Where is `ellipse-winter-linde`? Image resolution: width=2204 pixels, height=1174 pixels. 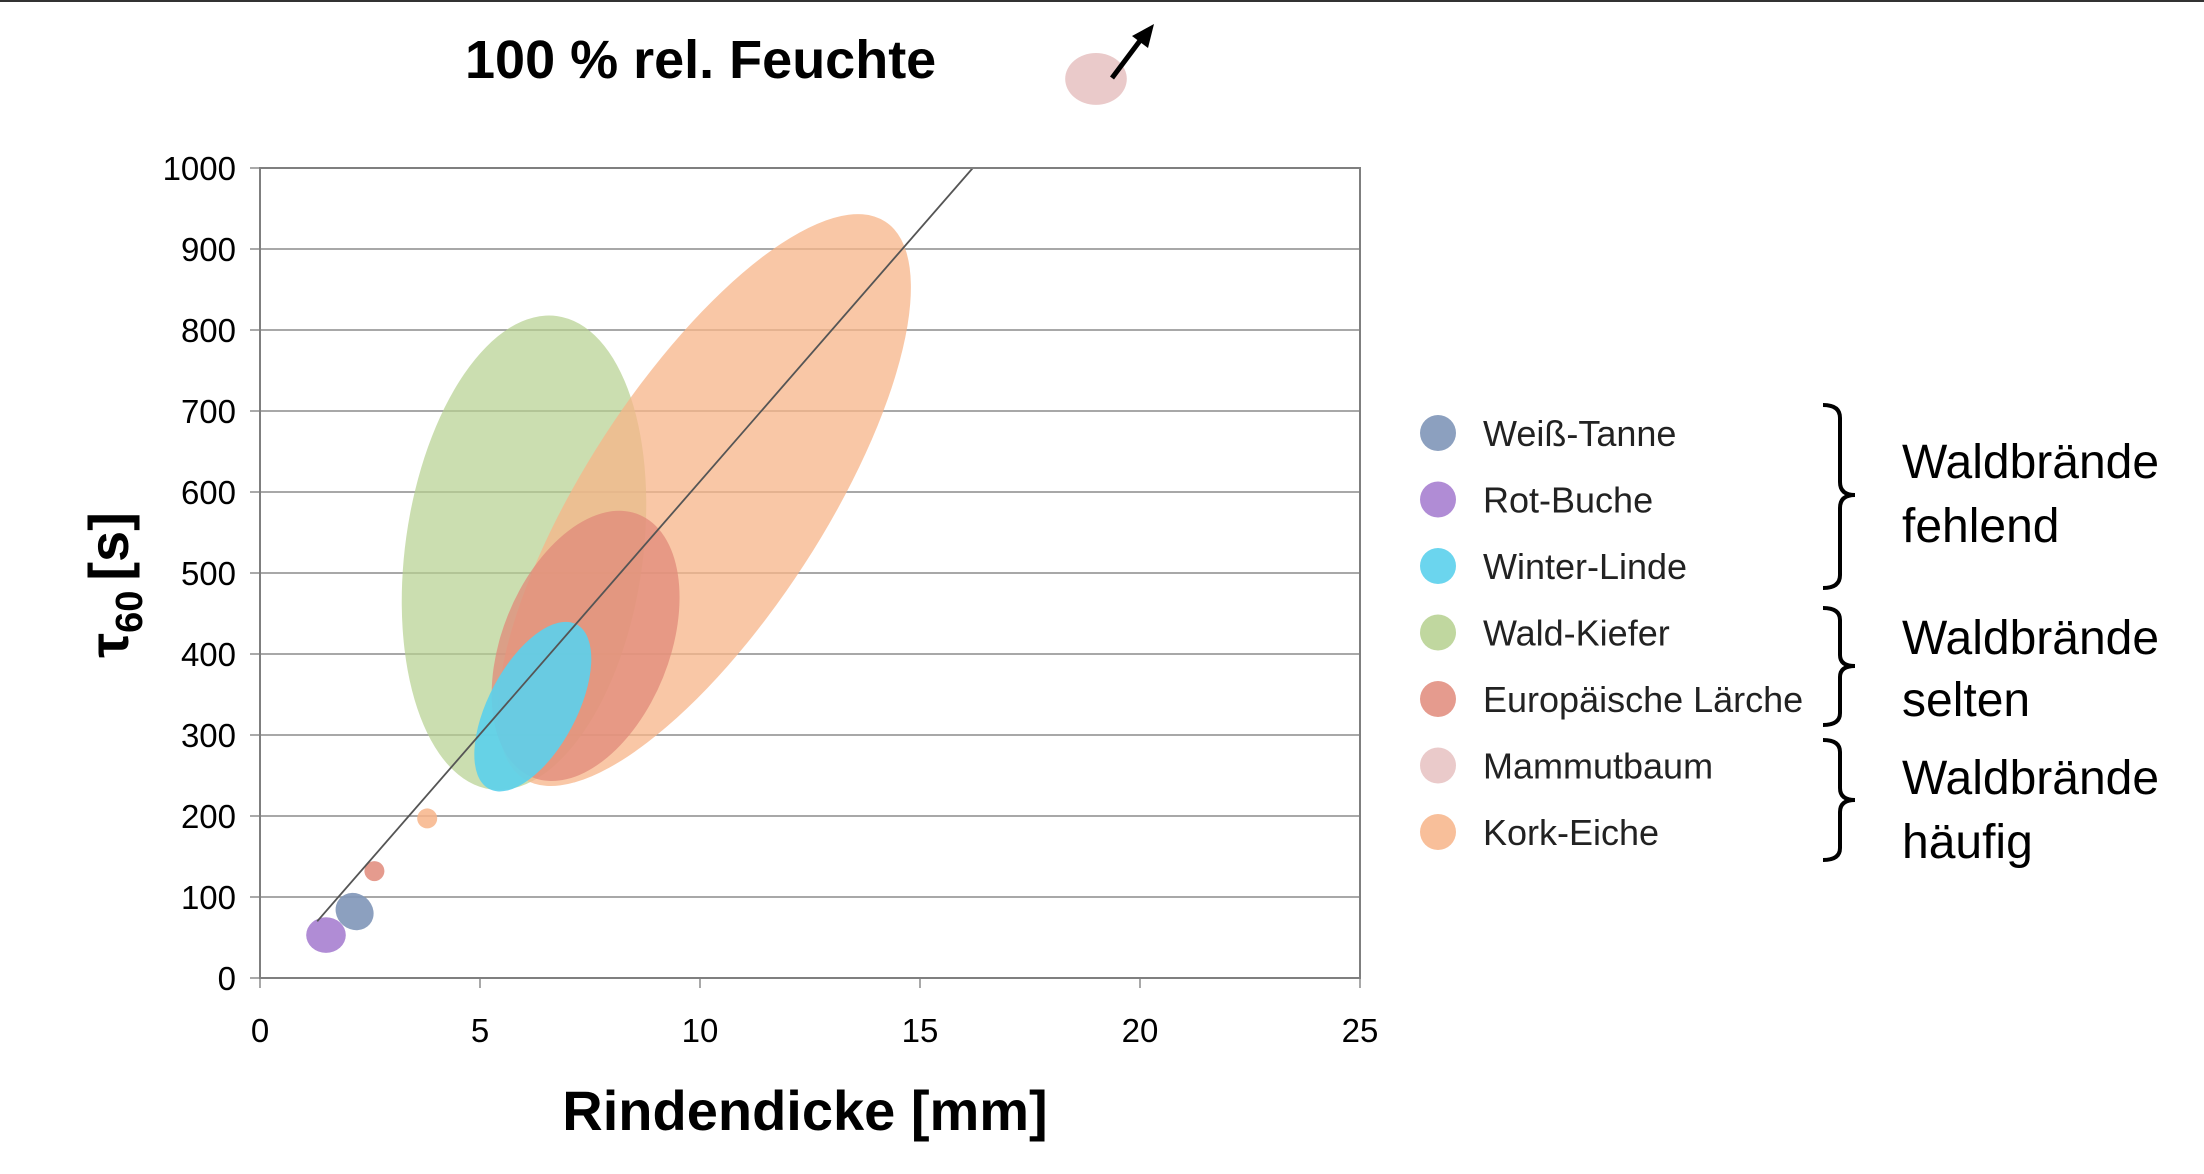 ellipse-winter-linde is located at coordinates (533, 706).